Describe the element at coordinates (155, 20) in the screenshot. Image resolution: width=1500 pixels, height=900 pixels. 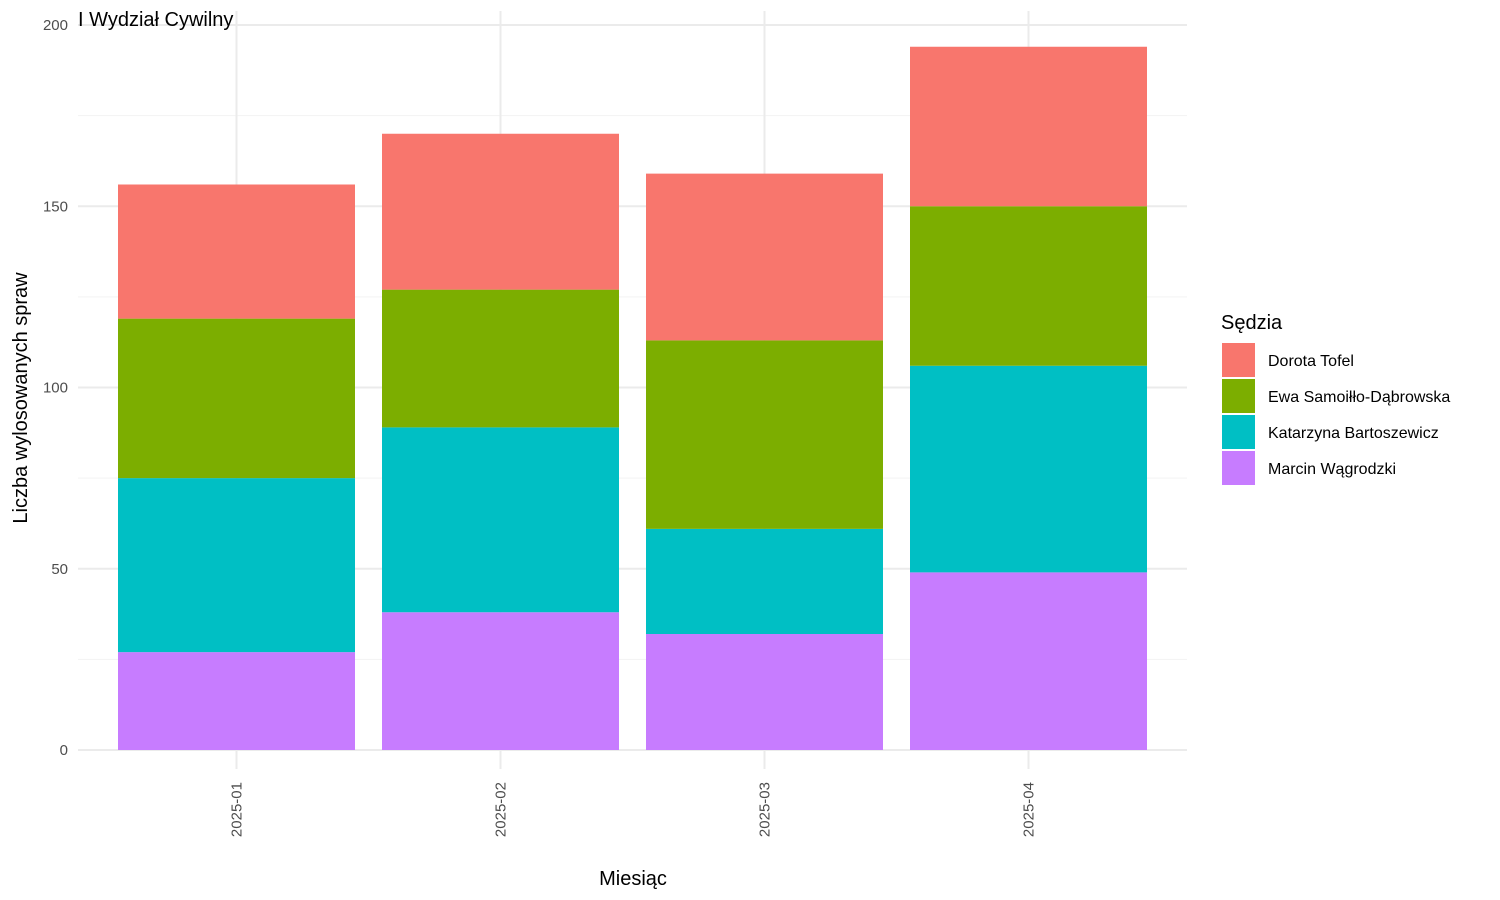
I see `chart-title: I Wydział Cywilny` at that location.